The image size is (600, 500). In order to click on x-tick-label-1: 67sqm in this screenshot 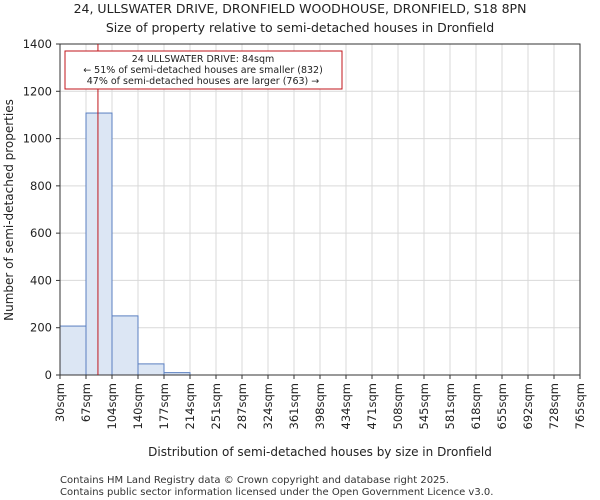, I will do `click(86, 402)`.